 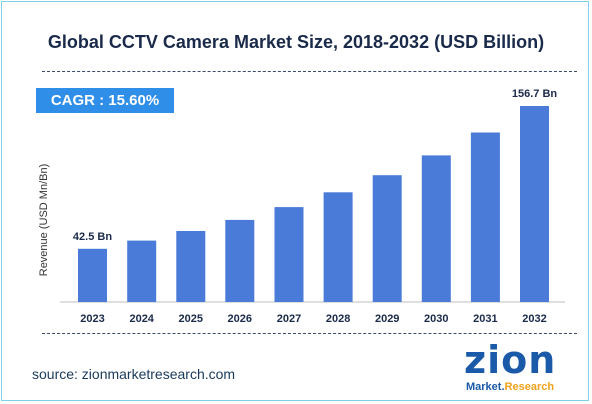 I want to click on logo-subtitle-main: Market., so click(x=485, y=387).